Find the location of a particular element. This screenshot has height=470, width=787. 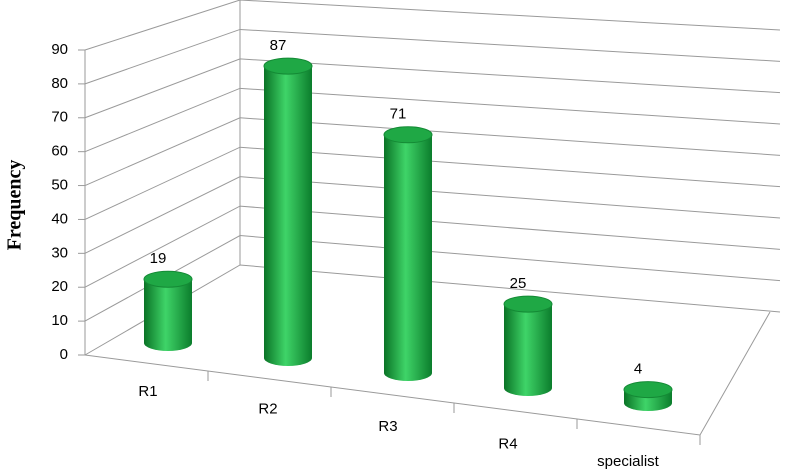

data-label: 25 is located at coordinates (518, 283).